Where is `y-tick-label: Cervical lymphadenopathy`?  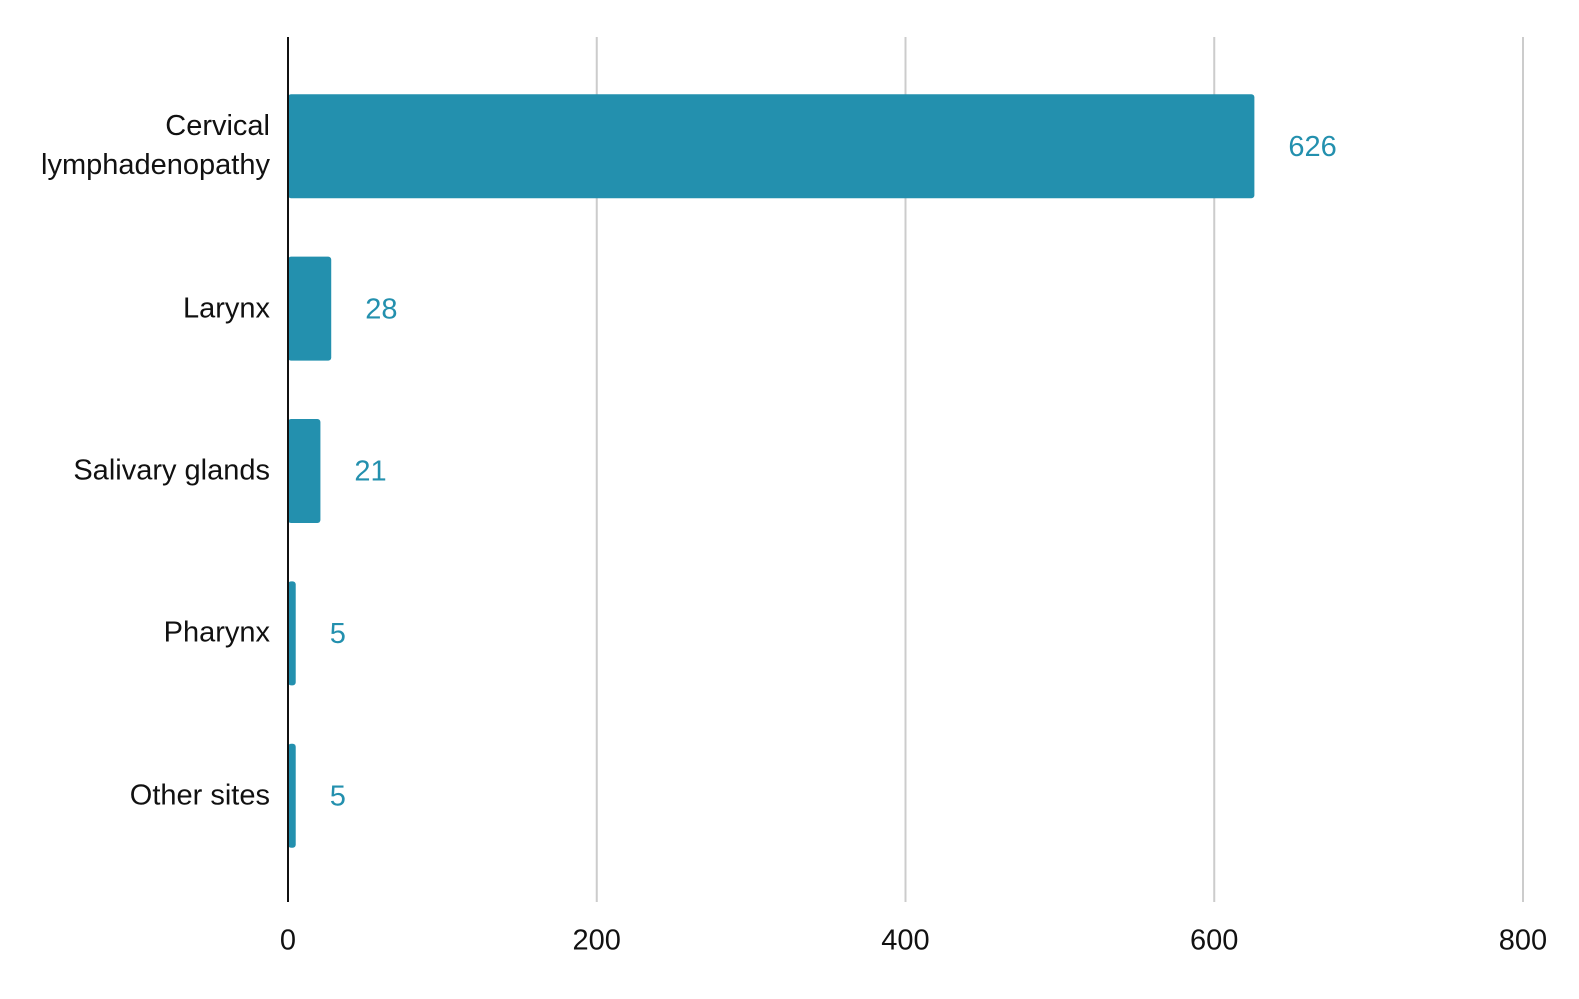
y-tick-label: Cervical lymphadenopathy is located at coordinates (155, 146).